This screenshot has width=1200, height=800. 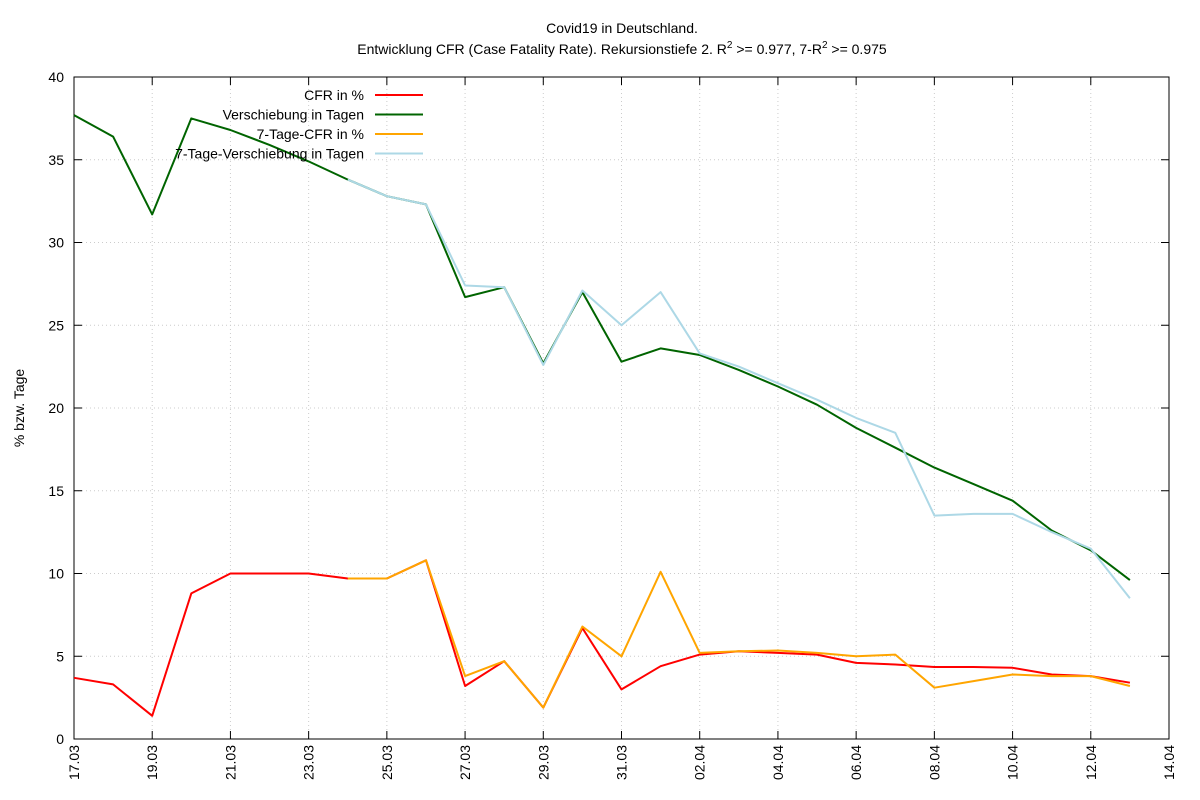 I want to click on x-tick-label: 10.04, so click(x=1013, y=762).